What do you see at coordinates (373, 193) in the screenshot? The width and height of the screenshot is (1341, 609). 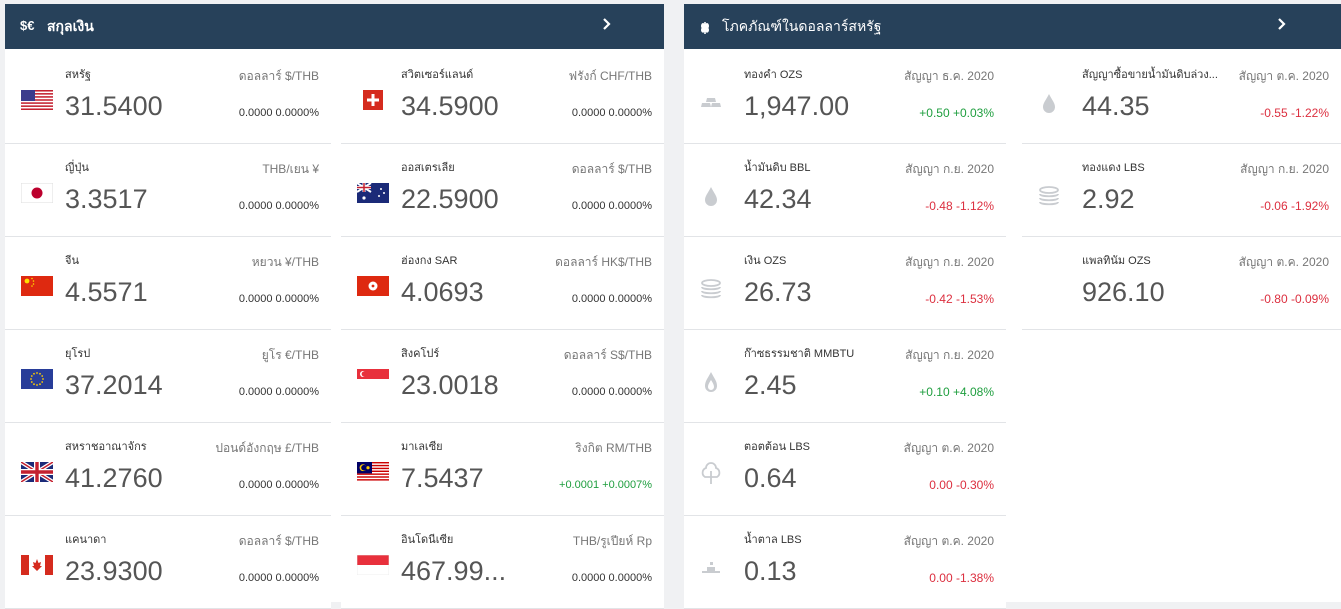 I see `australia-flag-icon` at bounding box center [373, 193].